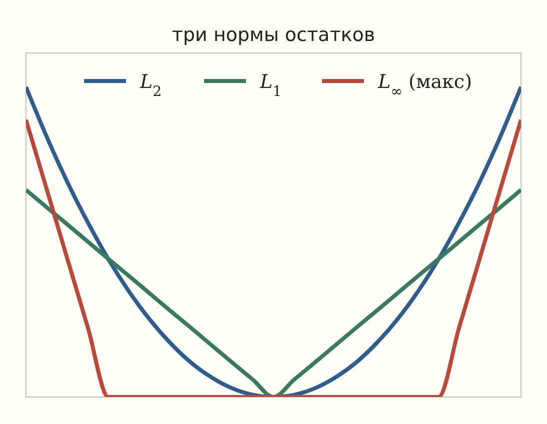  Describe the element at coordinates (274, 35) in the screenshot. I see `chart-title: три нормы остатков` at that location.